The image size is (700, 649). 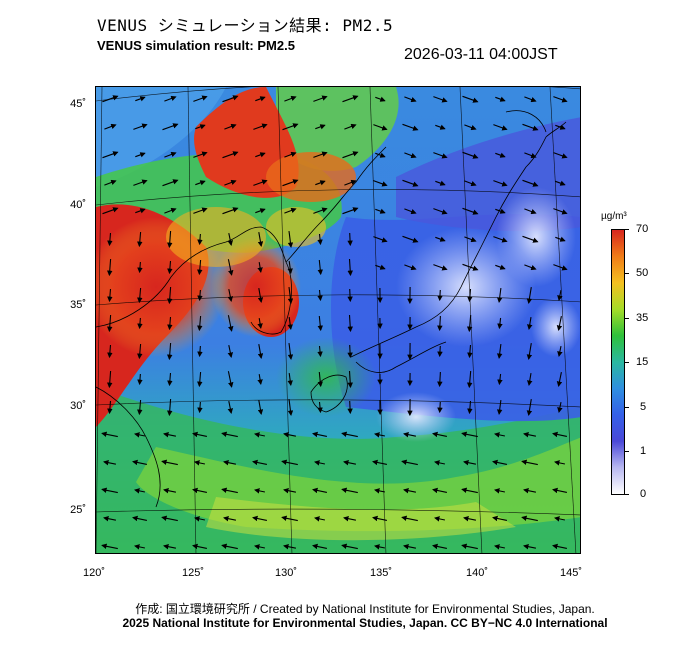 What do you see at coordinates (381, 573) in the screenshot?
I see `lon-label-135: 135˚` at bounding box center [381, 573].